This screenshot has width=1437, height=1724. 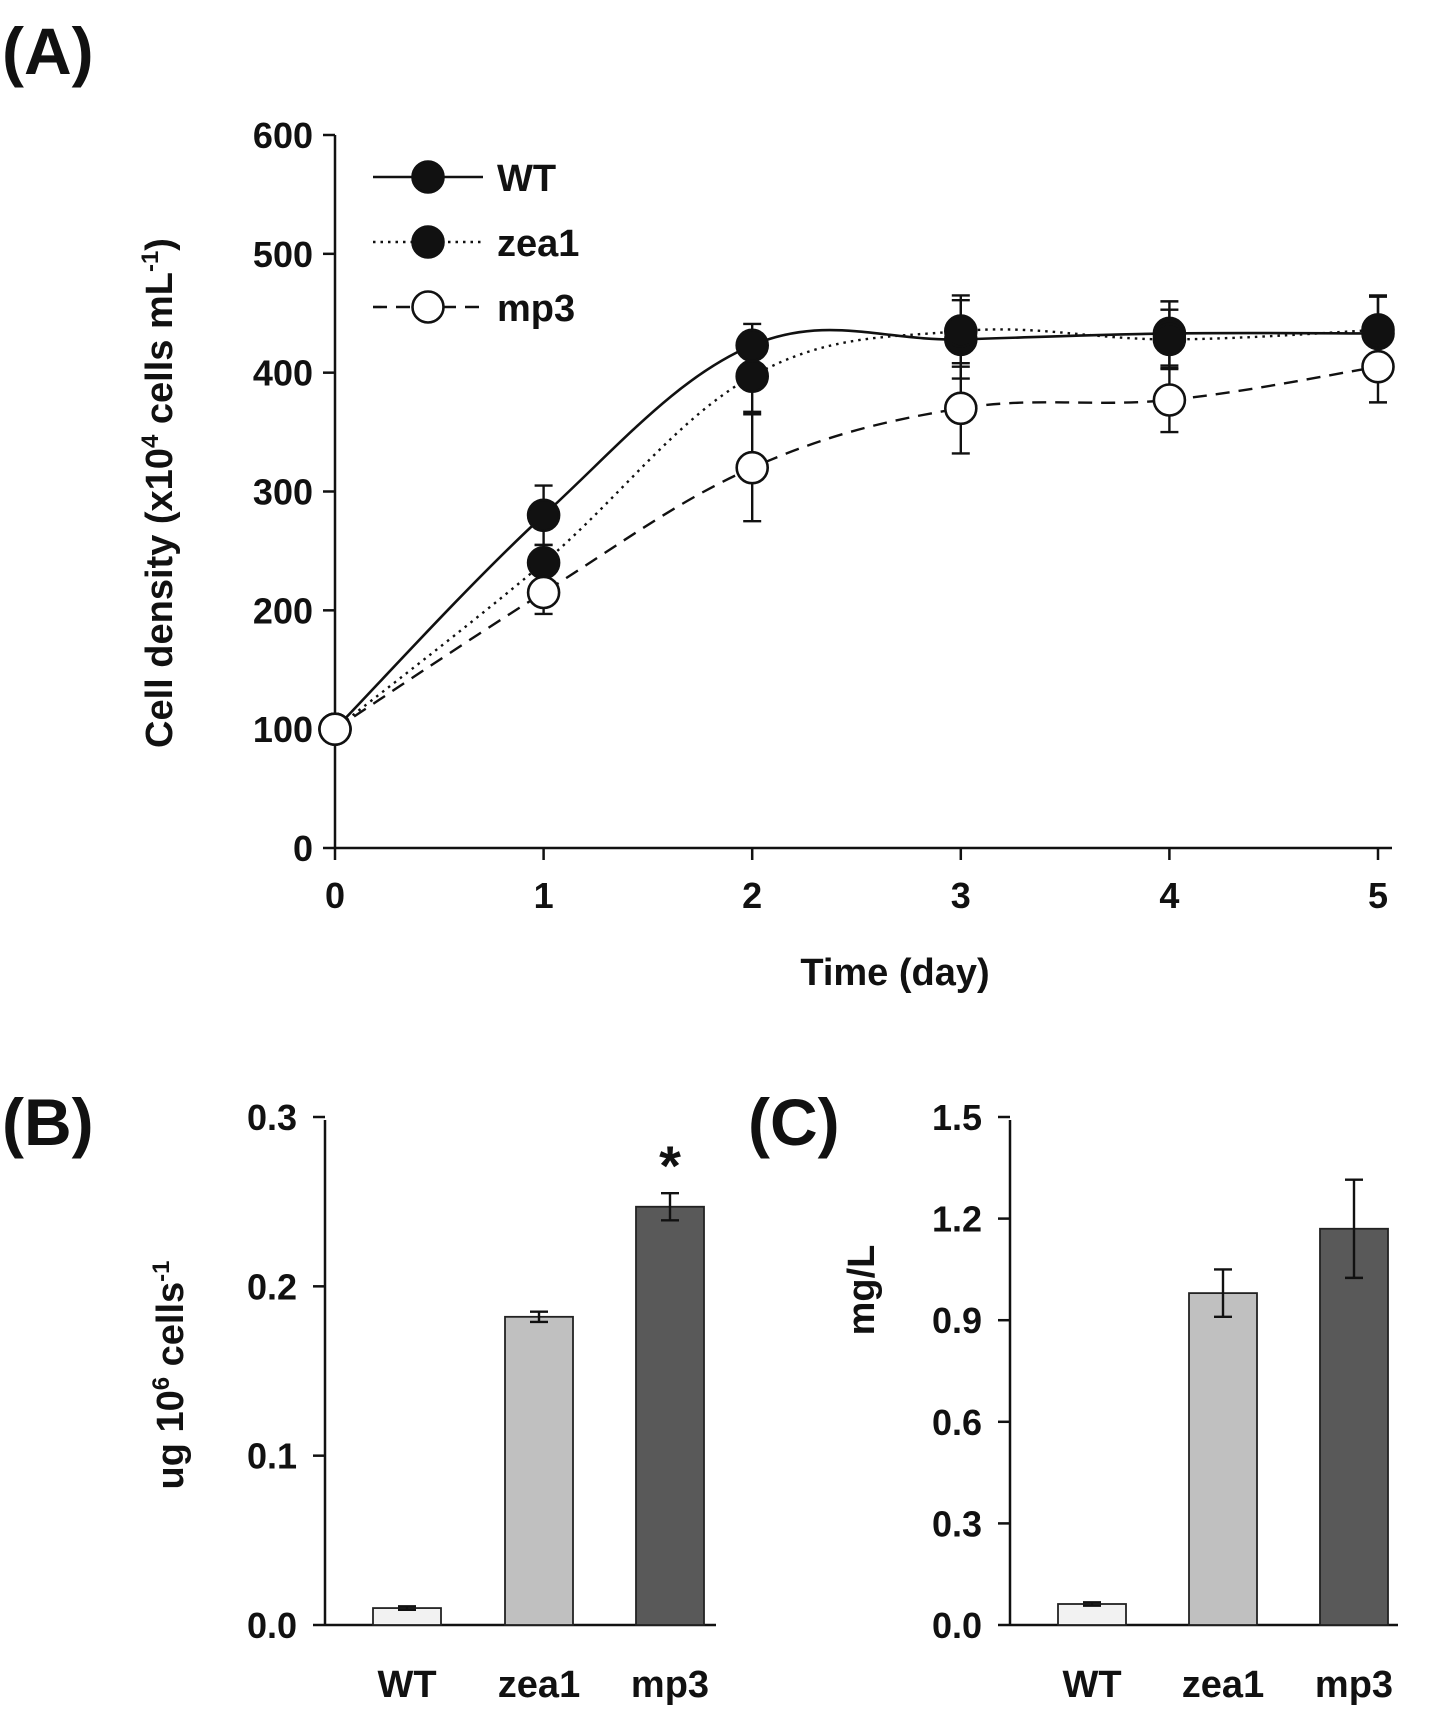 What do you see at coordinates (428, 242) in the screenshot?
I see `legend-marker-zea1` at bounding box center [428, 242].